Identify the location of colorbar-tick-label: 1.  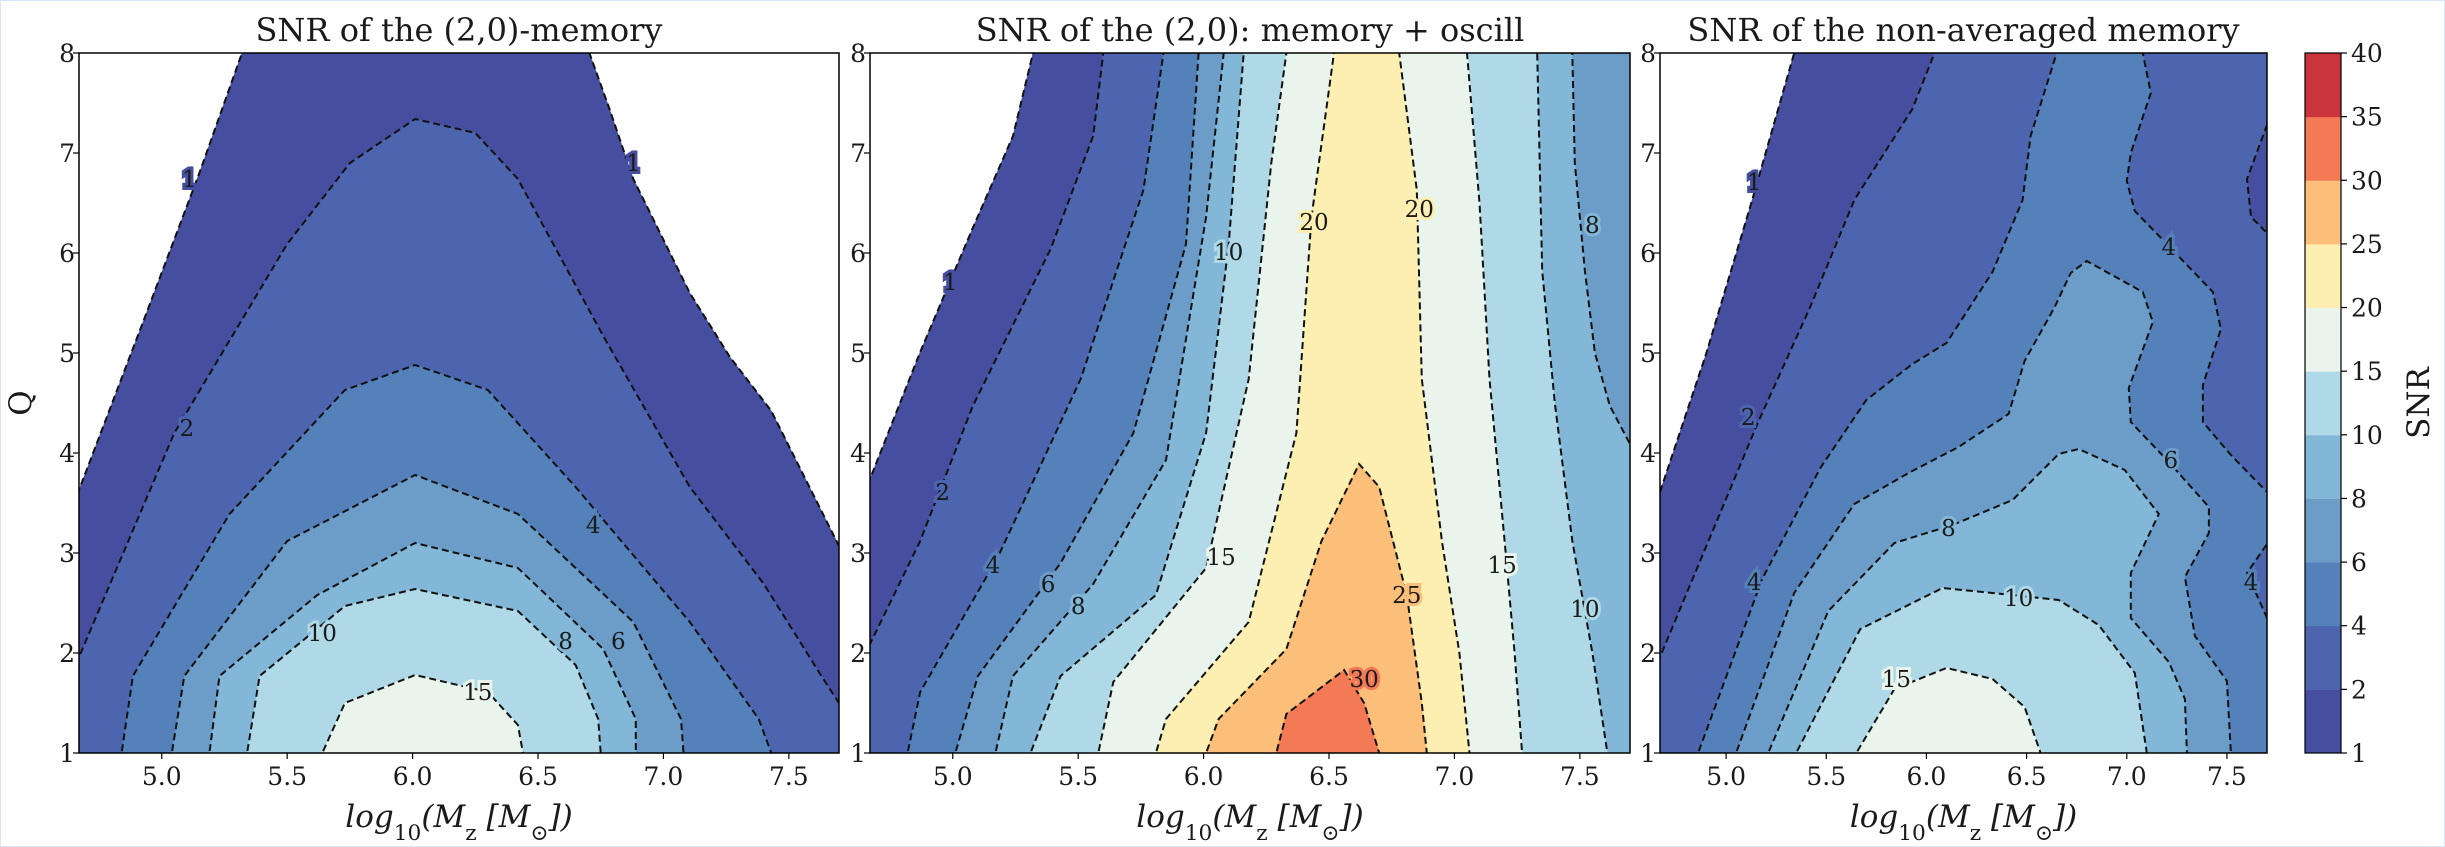
(2359, 753).